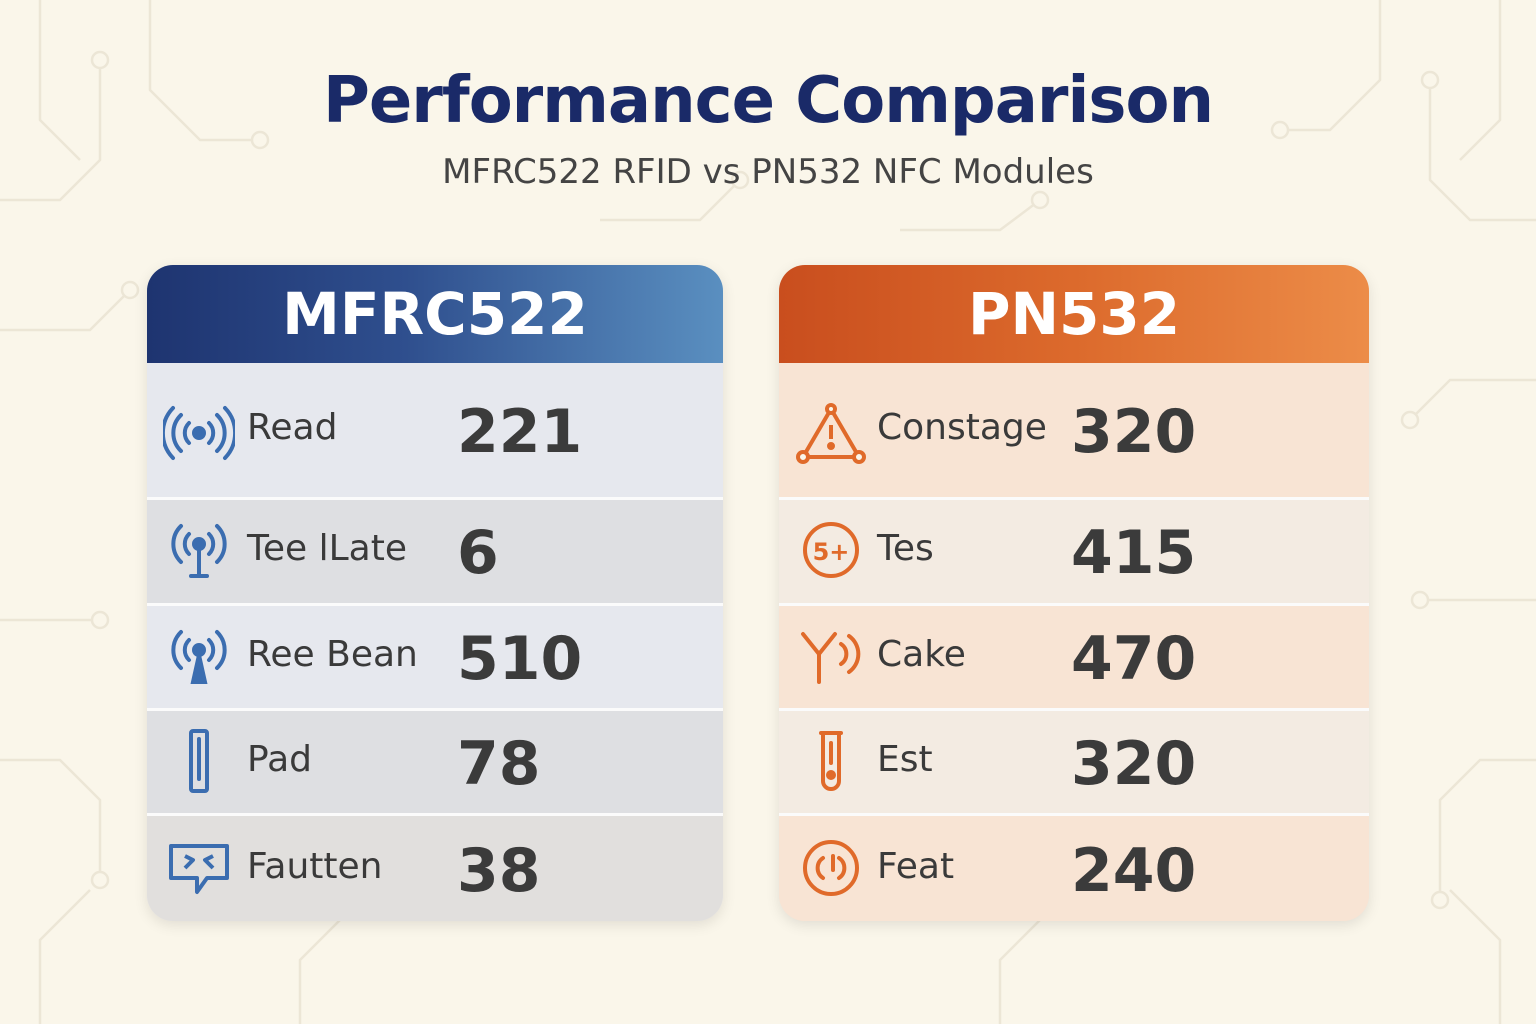  I want to click on row-value: 6, so click(478, 553).